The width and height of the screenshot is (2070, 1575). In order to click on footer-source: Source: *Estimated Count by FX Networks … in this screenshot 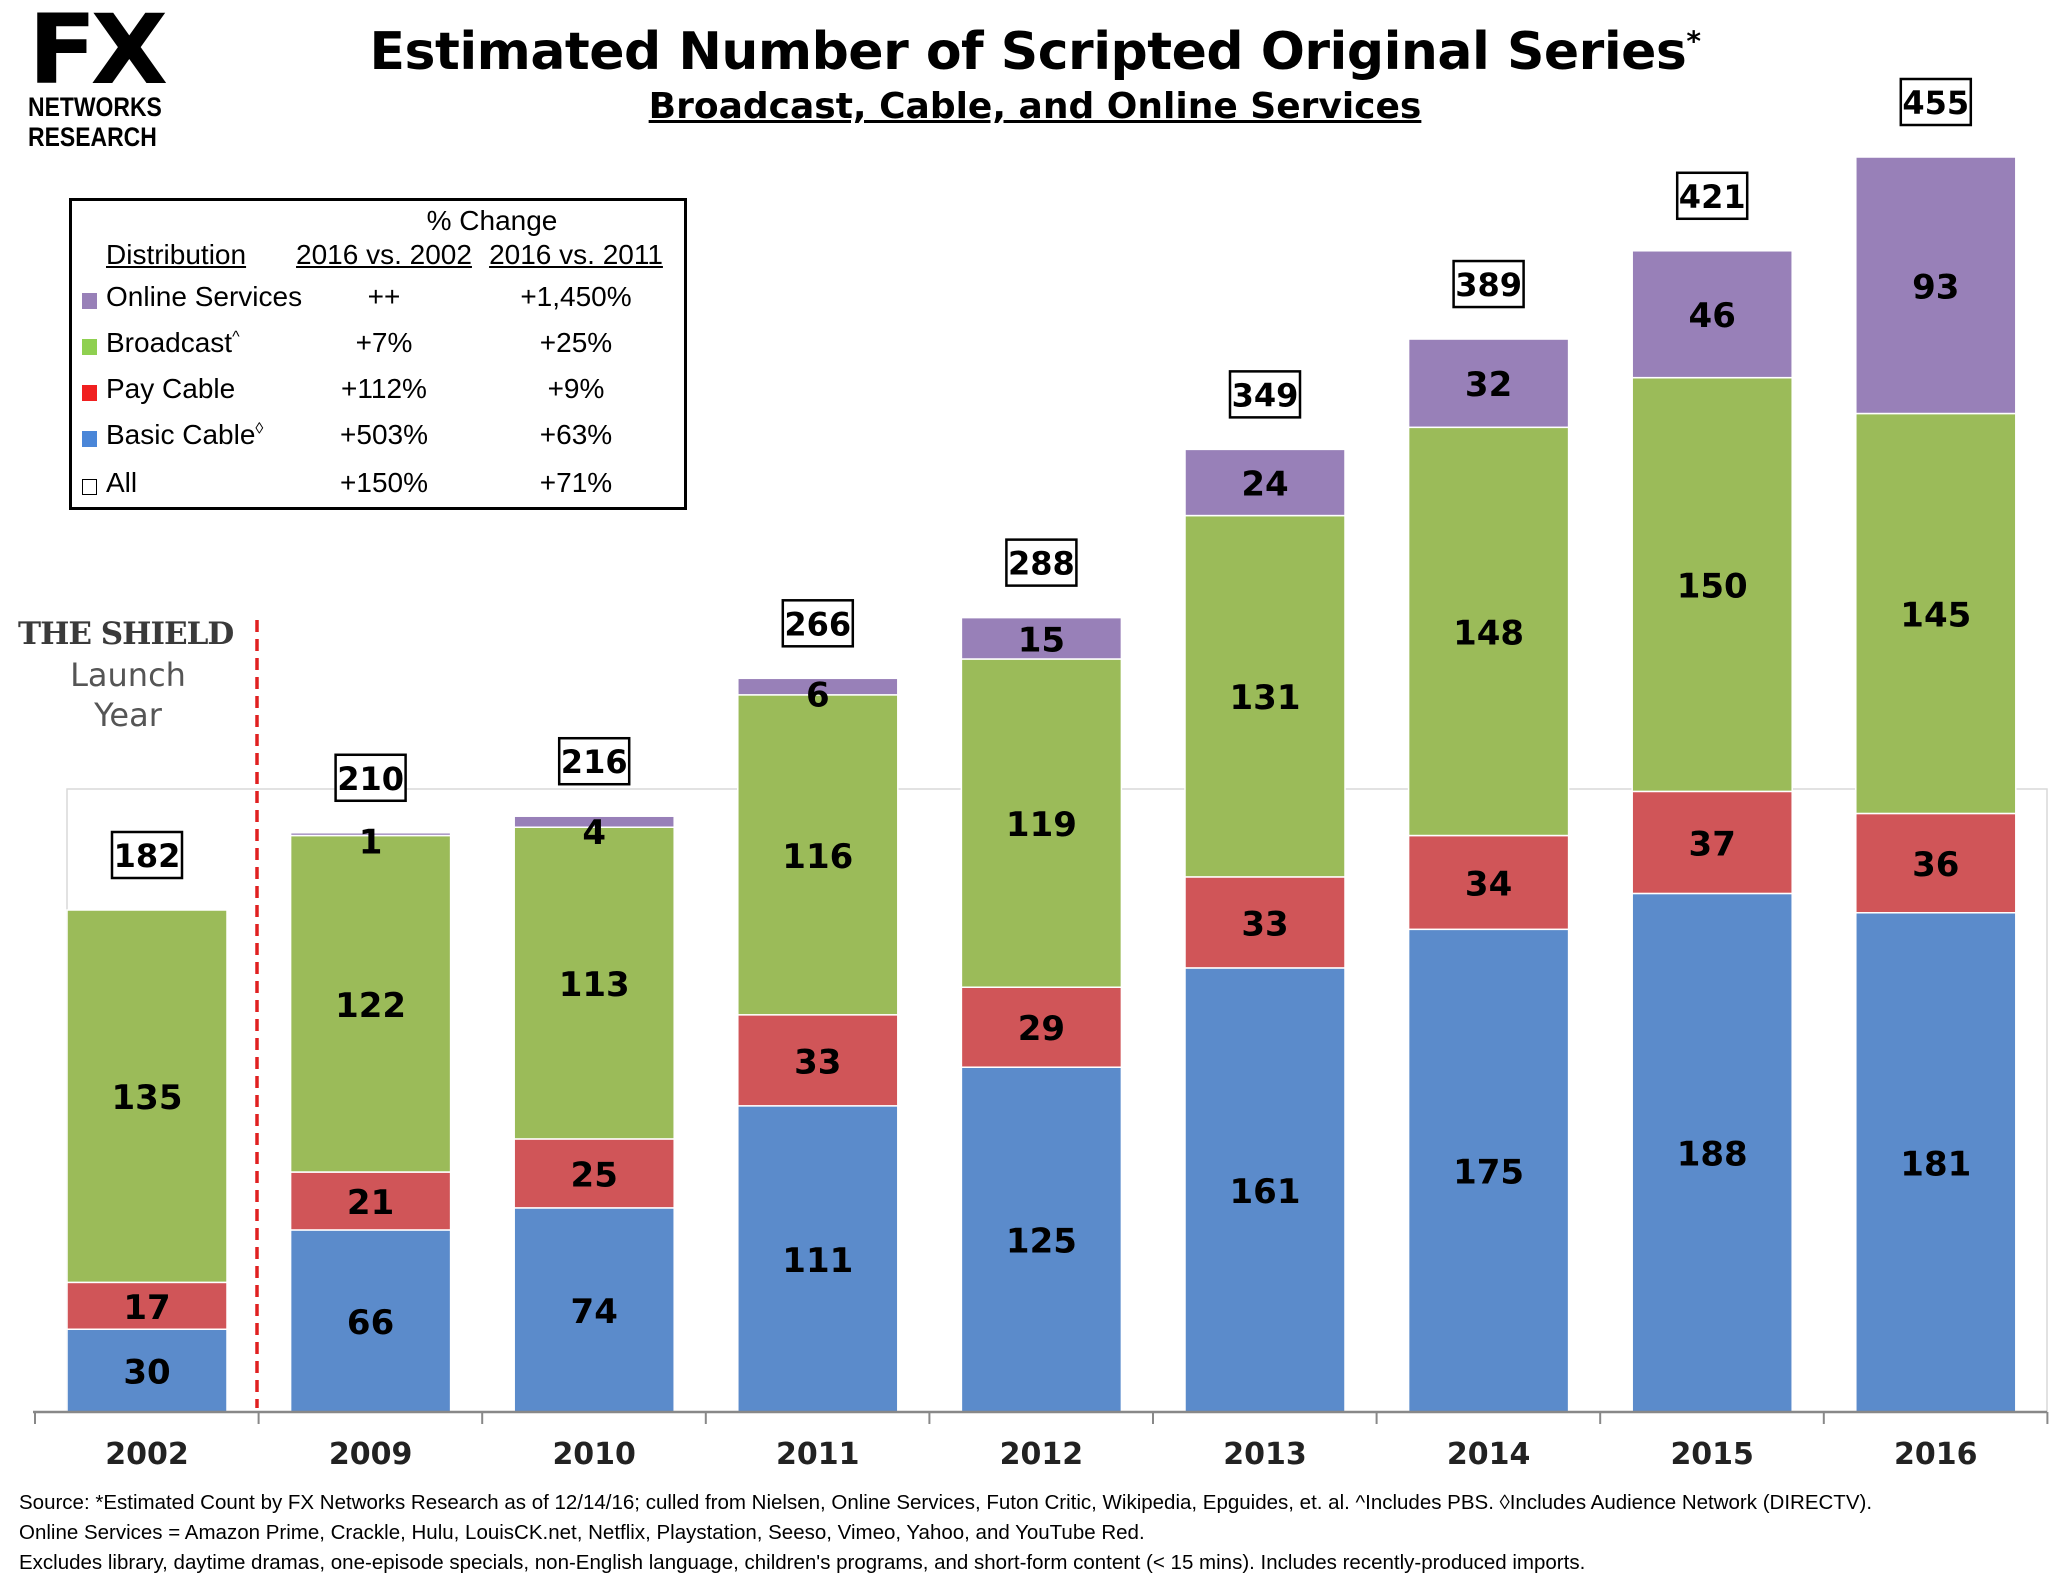, I will do `click(946, 1502)`.